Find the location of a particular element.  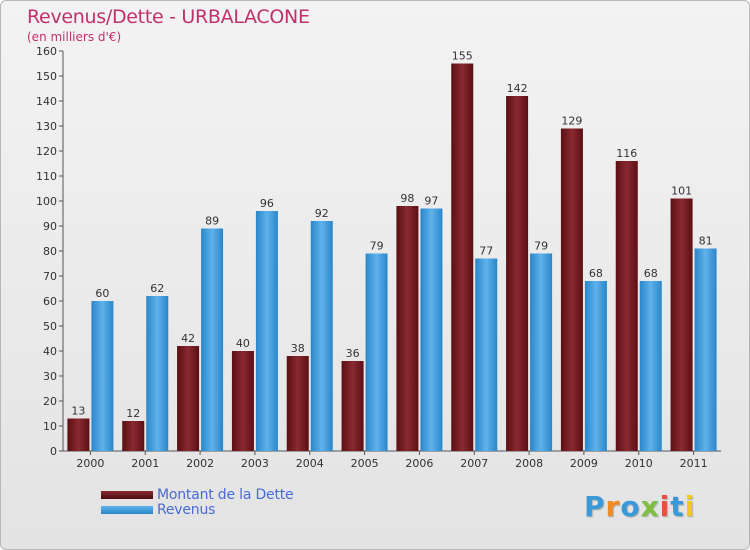

data-label: 101 is located at coordinates (681, 191).